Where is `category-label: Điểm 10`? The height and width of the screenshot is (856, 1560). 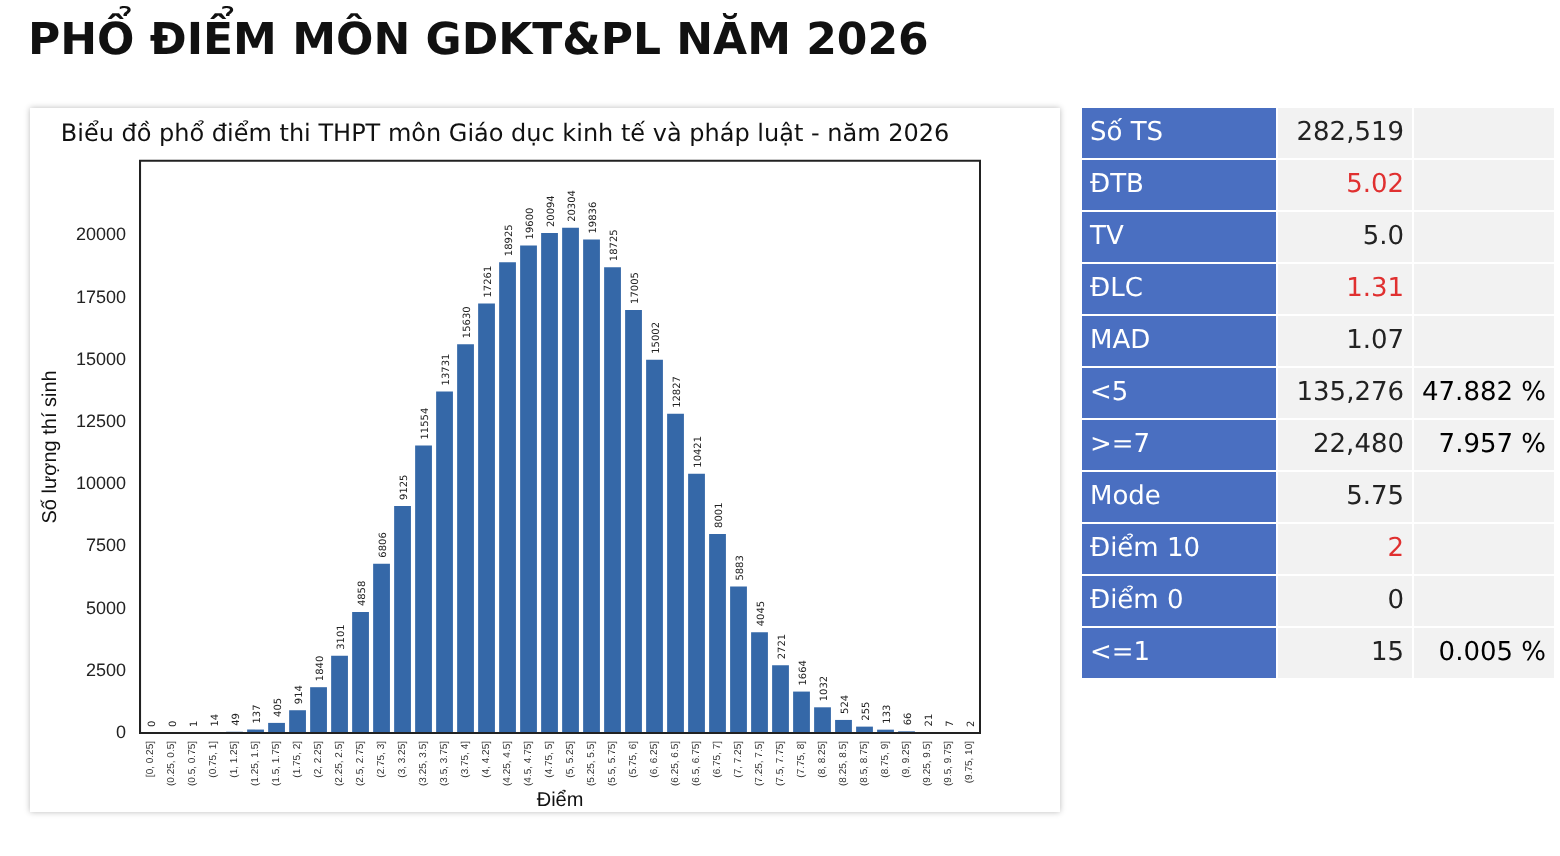
category-label: Điểm 10 is located at coordinates (1145, 549).